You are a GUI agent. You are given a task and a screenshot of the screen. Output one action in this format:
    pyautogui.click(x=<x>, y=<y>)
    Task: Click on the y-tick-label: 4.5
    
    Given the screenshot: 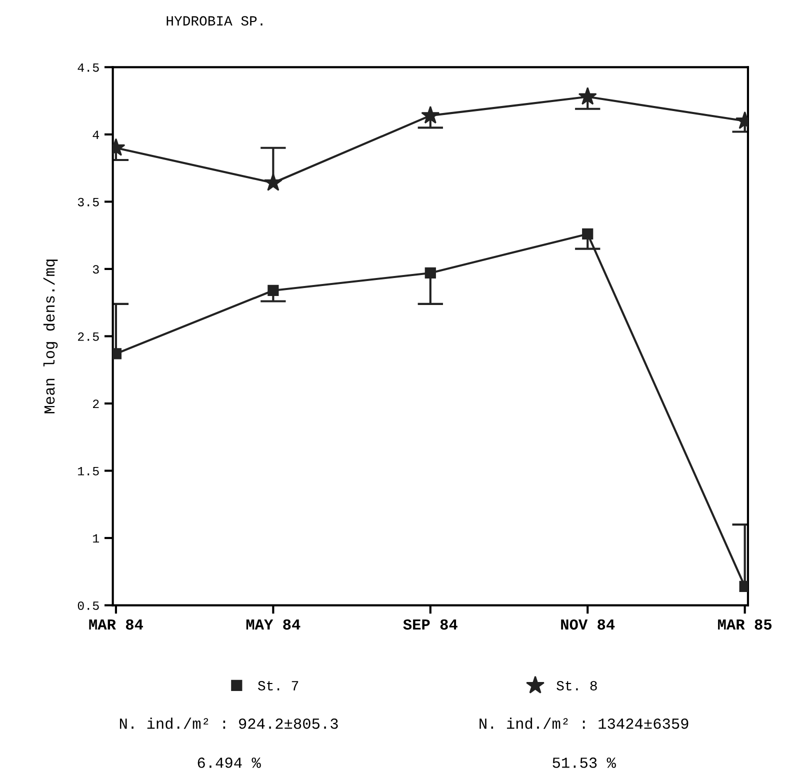 What is the action you would take?
    pyautogui.click(x=88, y=67)
    